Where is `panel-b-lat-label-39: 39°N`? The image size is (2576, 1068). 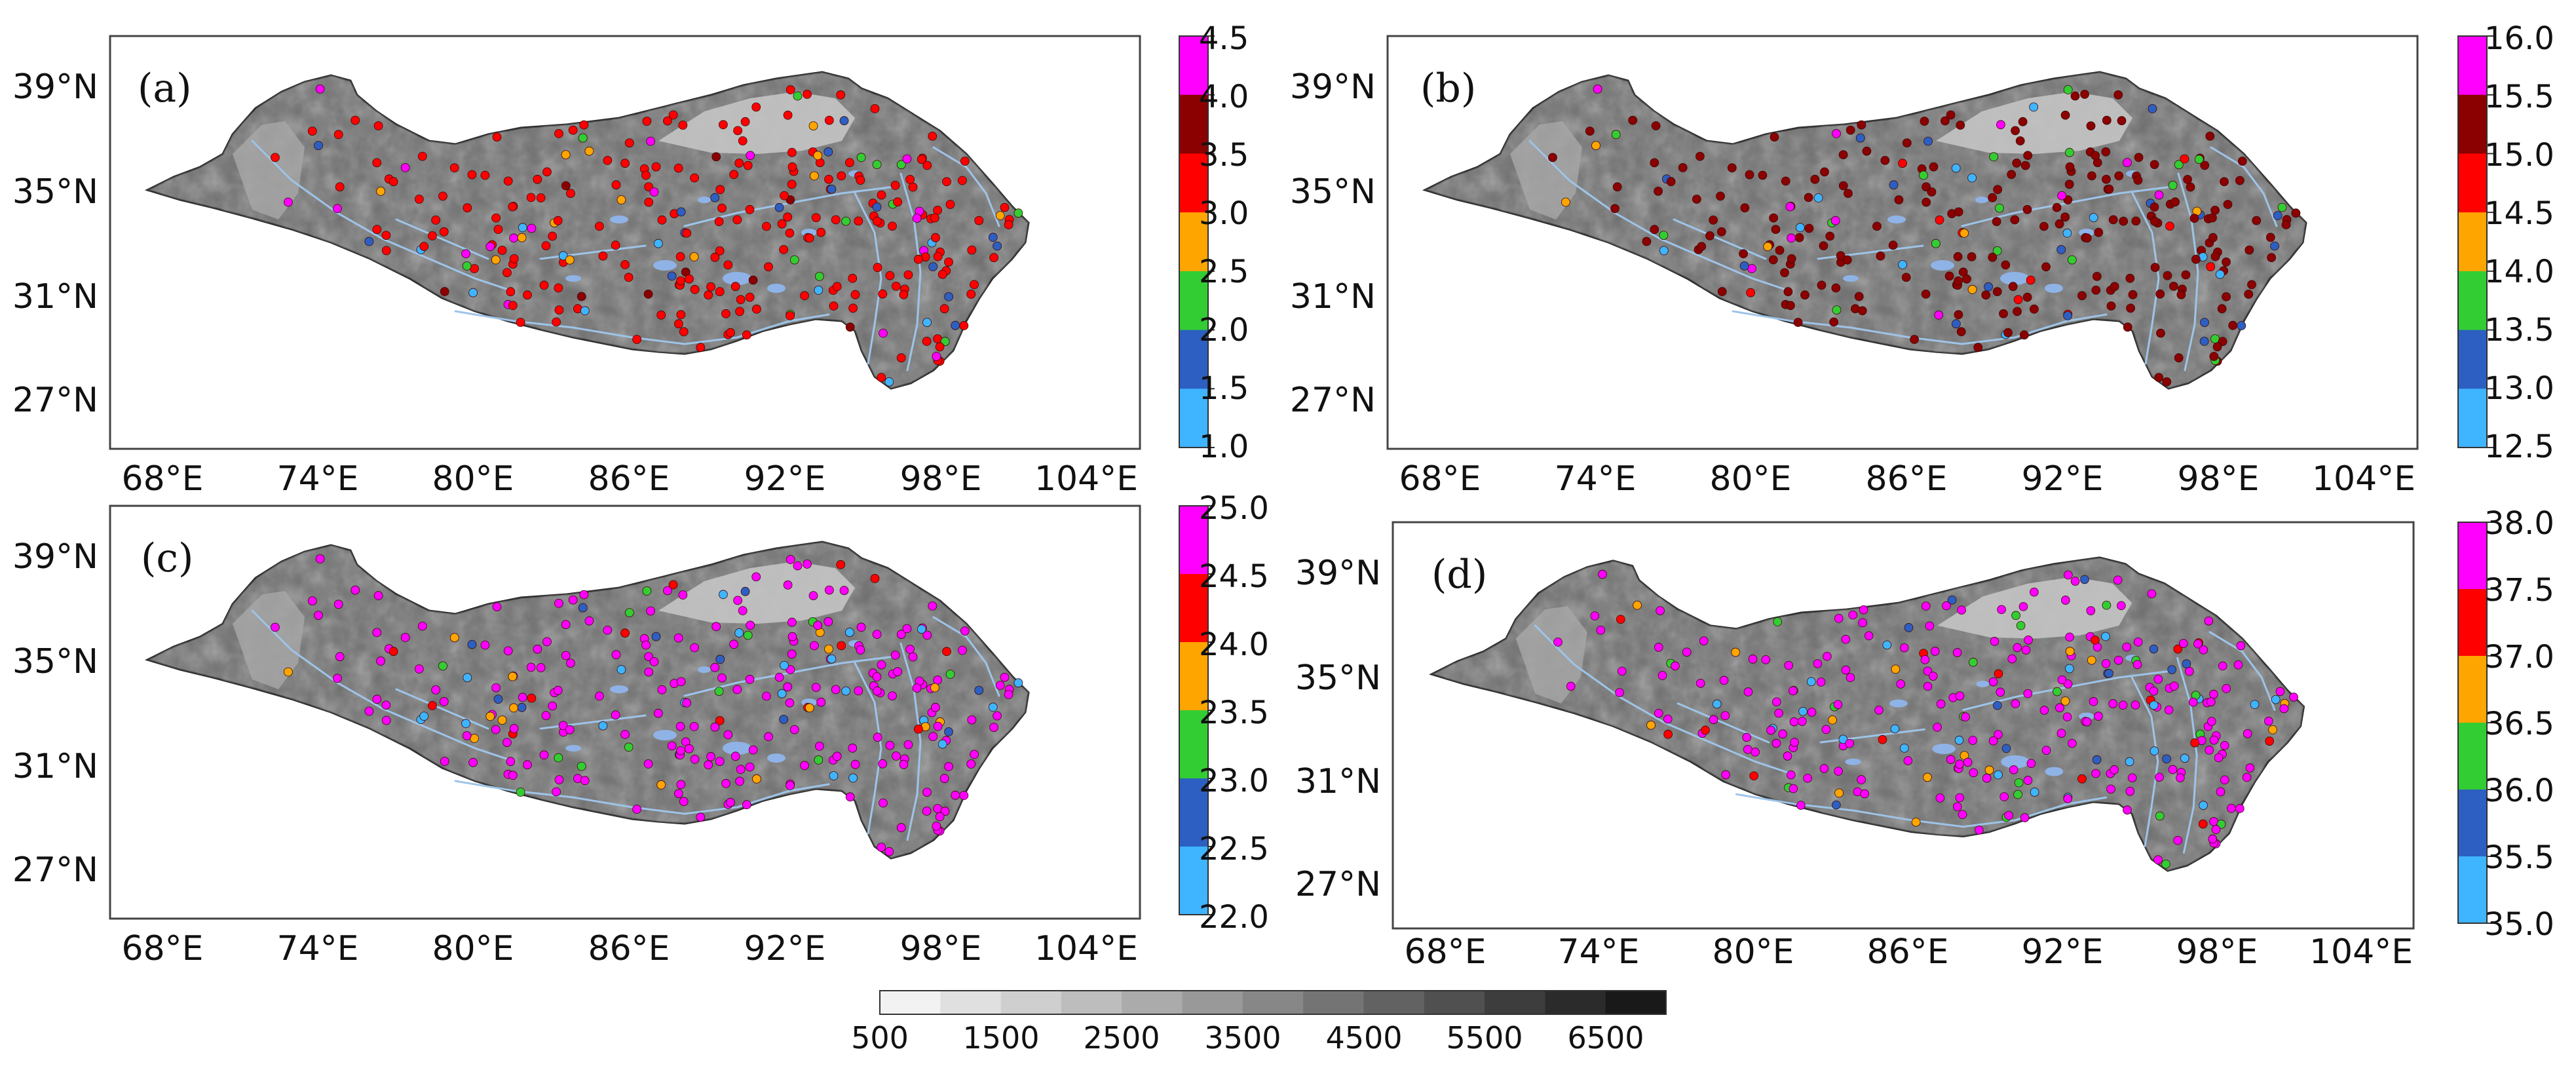 panel-b-lat-label-39: 39°N is located at coordinates (1333, 87).